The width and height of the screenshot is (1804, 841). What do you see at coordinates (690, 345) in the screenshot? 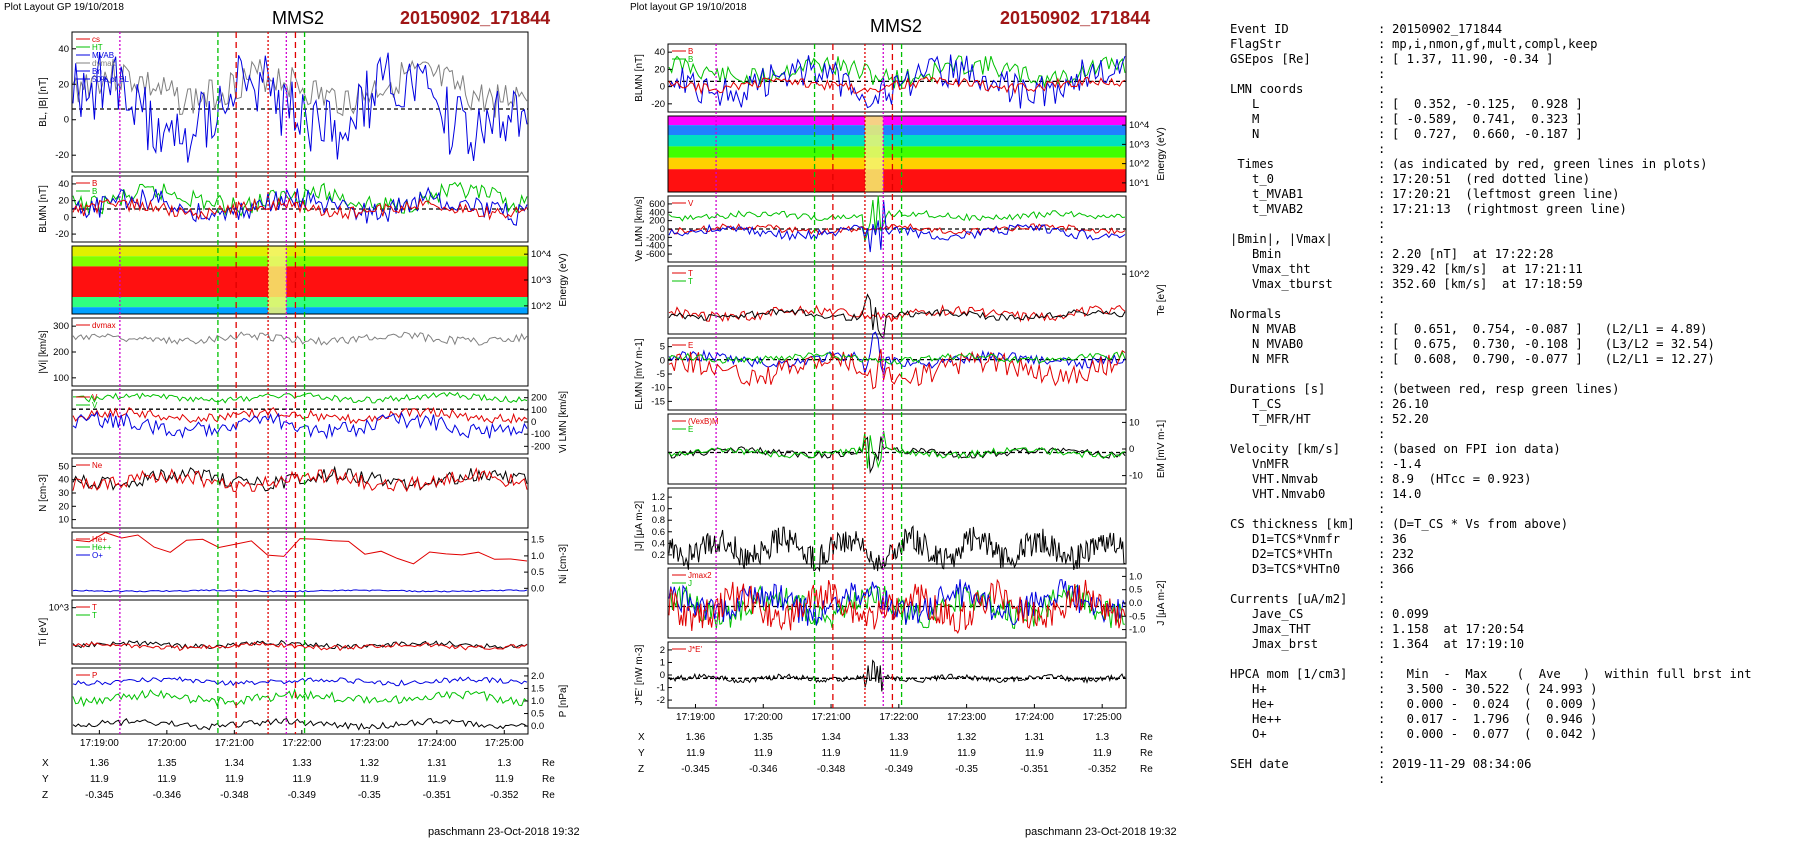
I see `legend-label: E` at bounding box center [690, 345].